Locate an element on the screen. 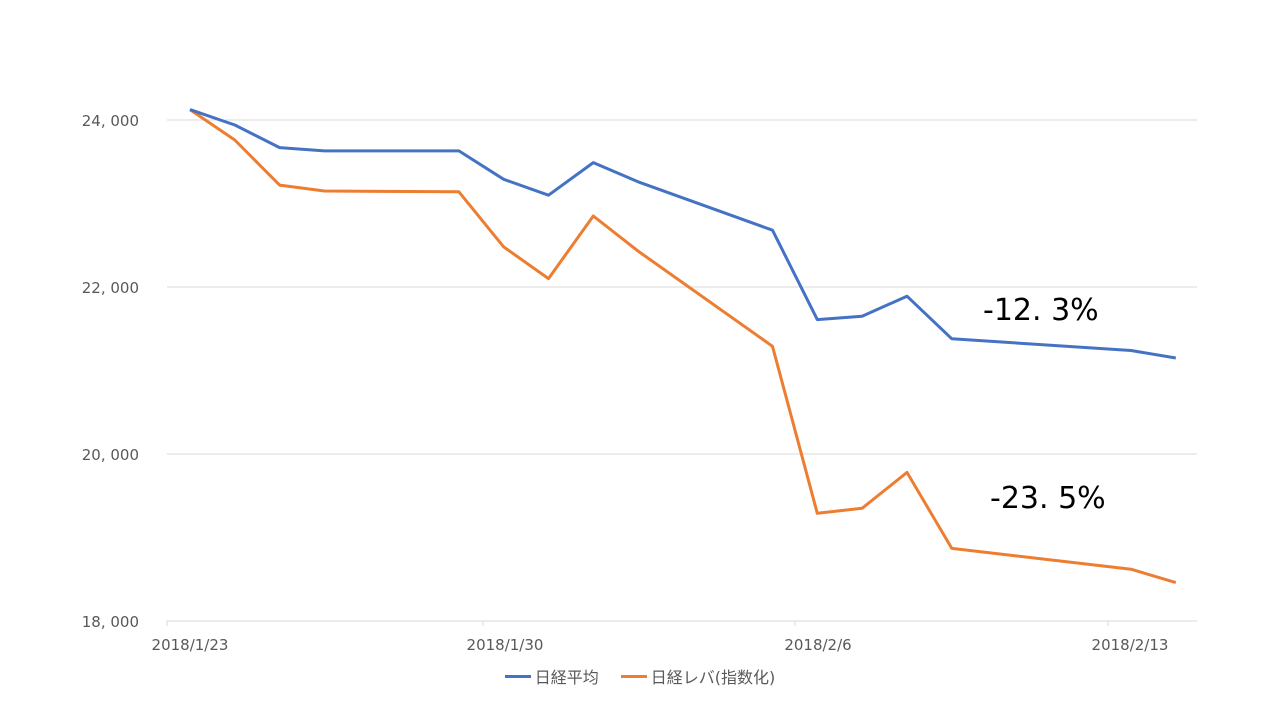 This screenshot has height=720, width=1280. y-label-24000: 24, 000 is located at coordinates (110, 121).